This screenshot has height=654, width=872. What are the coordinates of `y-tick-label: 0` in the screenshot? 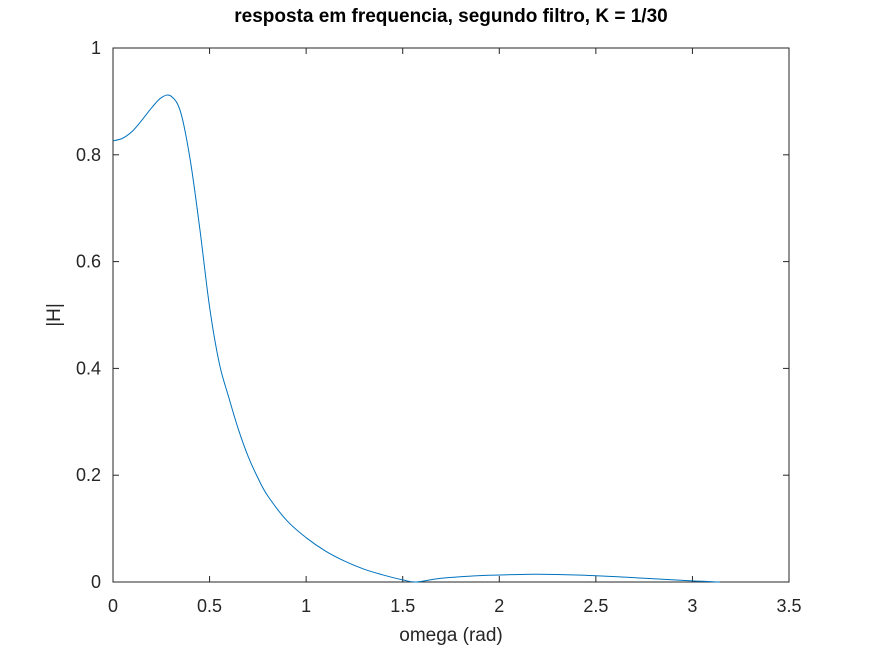 It's located at (96, 582).